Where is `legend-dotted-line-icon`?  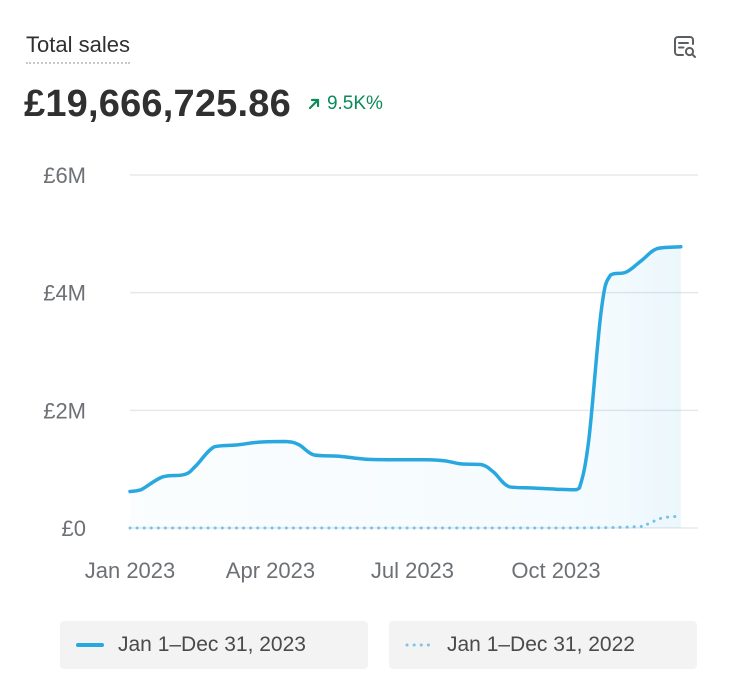 legend-dotted-line-icon is located at coordinates (419, 645).